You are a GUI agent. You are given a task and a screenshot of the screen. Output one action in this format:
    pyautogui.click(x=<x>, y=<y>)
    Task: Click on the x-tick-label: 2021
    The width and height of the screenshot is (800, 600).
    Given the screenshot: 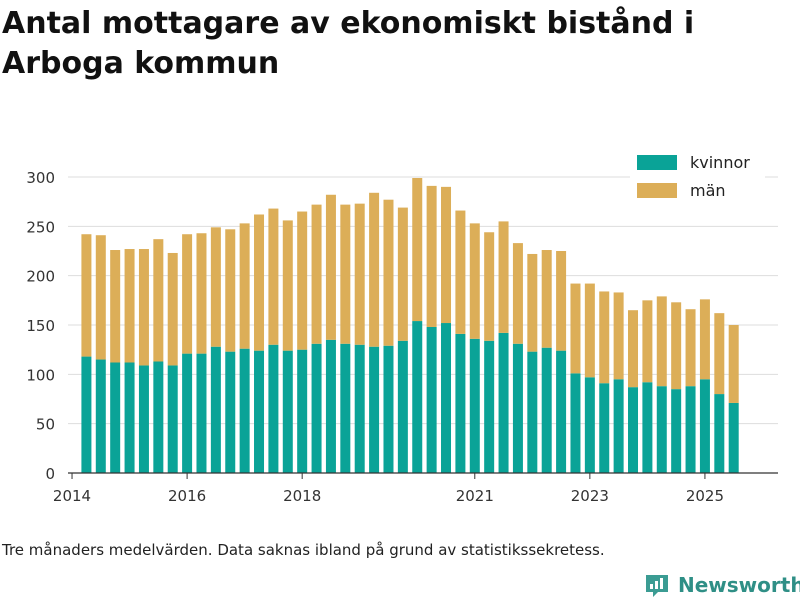 What is the action you would take?
    pyautogui.click(x=475, y=496)
    